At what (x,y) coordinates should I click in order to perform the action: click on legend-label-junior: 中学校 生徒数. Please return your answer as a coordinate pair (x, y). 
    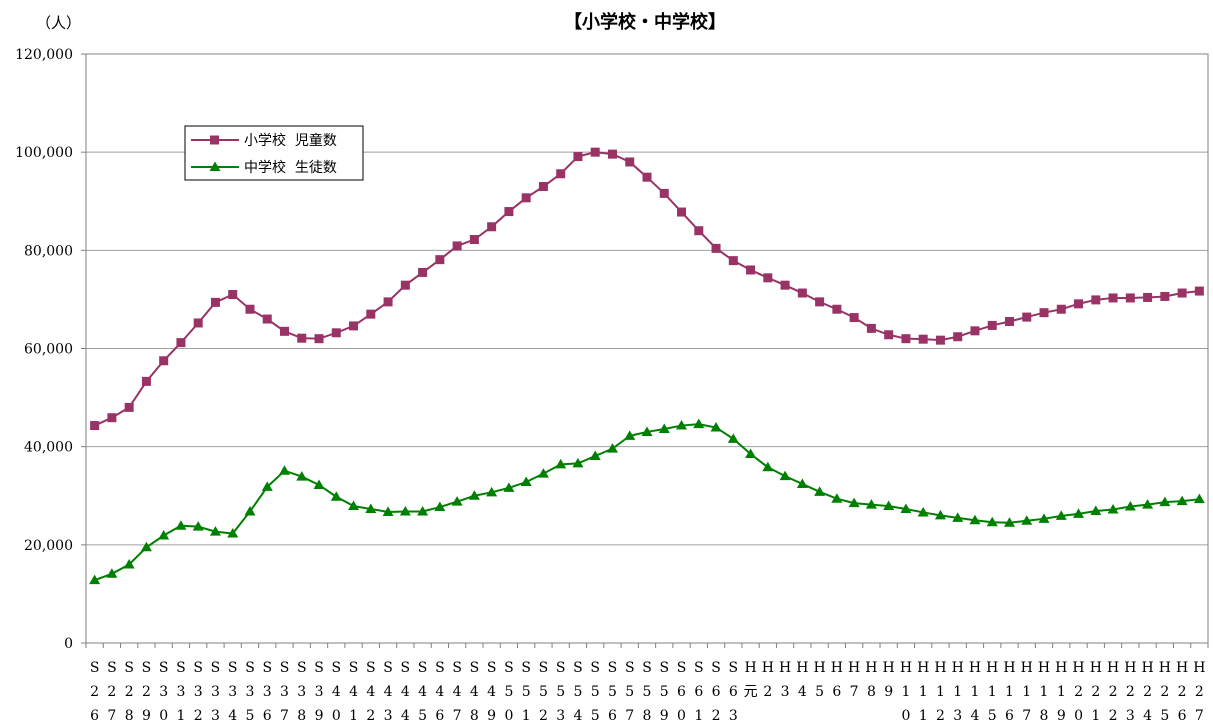
    Looking at the image, I should click on (290, 167).